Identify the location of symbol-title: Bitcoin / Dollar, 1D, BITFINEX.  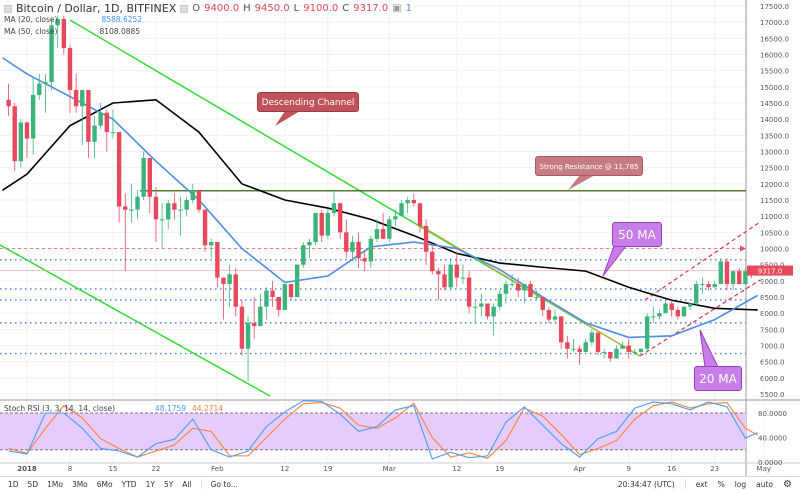
(96, 8).